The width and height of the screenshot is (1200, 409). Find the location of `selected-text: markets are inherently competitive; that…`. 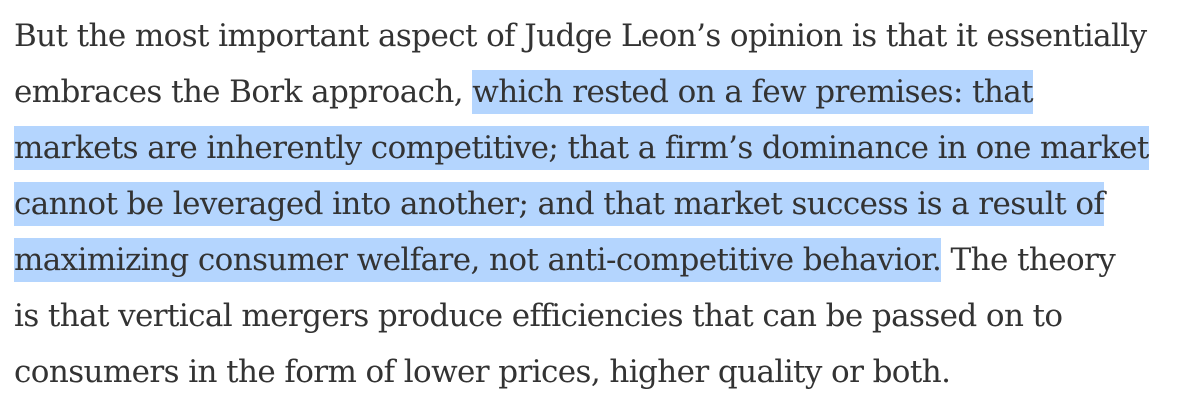

selected-text: markets are inherently competitive; that… is located at coordinates (581, 148).